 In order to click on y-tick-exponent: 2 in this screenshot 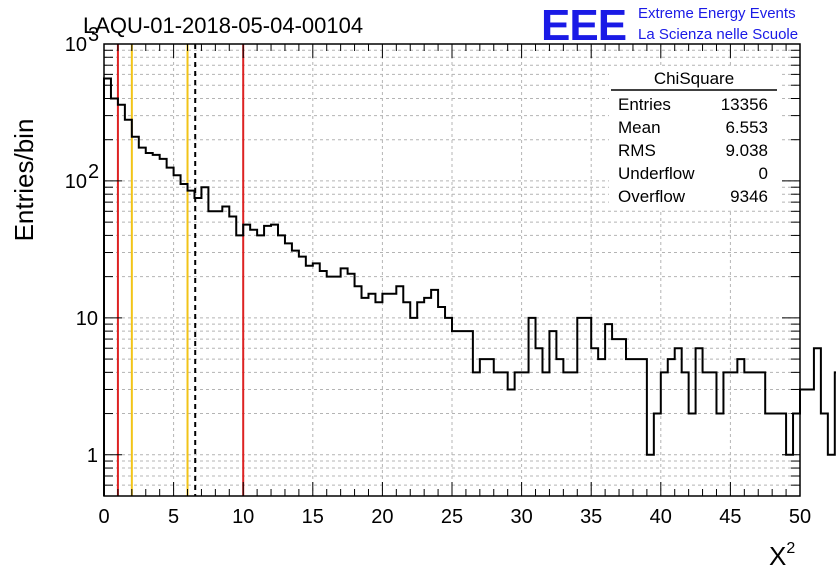, I will do `click(93, 172)`.